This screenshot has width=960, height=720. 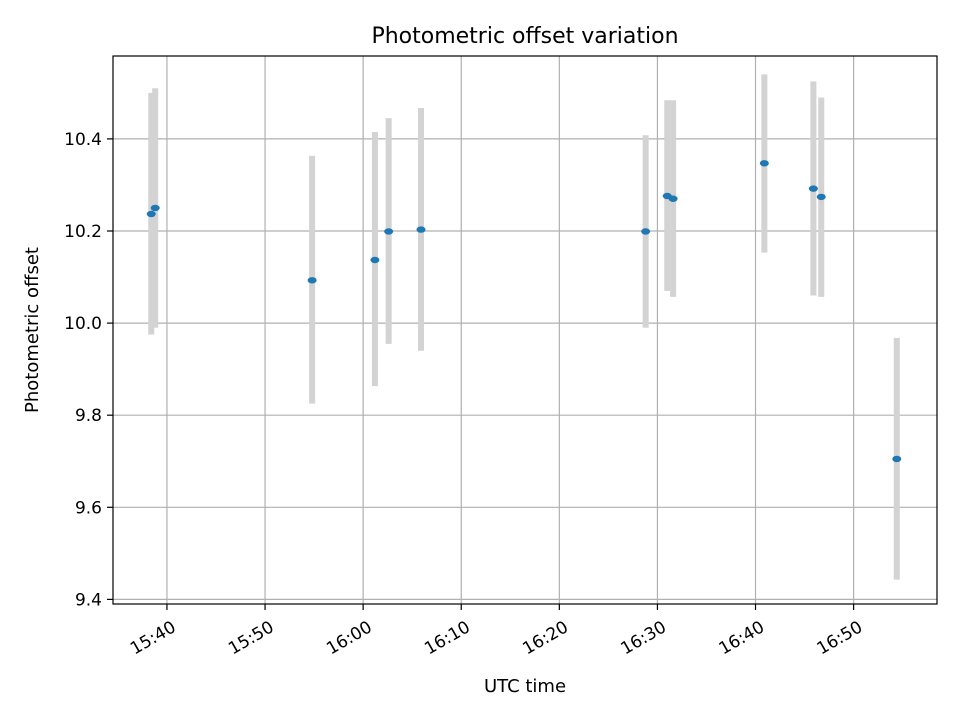 What do you see at coordinates (88, 508) in the screenshot?
I see `y-tick-label: 9.6` at bounding box center [88, 508].